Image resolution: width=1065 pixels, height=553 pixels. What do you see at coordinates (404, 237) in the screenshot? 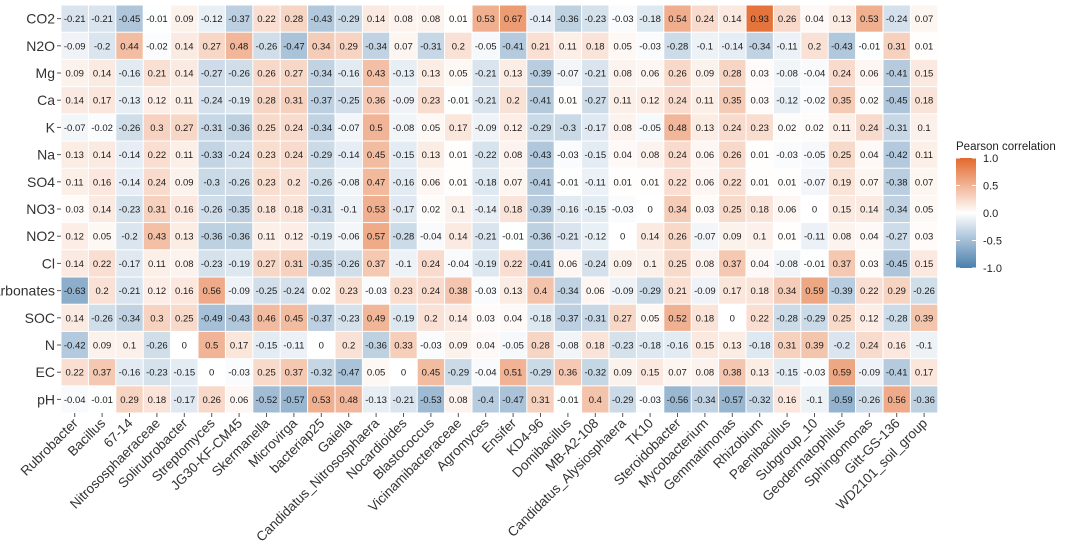
I see `cell-value-label: -0.28` at bounding box center [404, 237].